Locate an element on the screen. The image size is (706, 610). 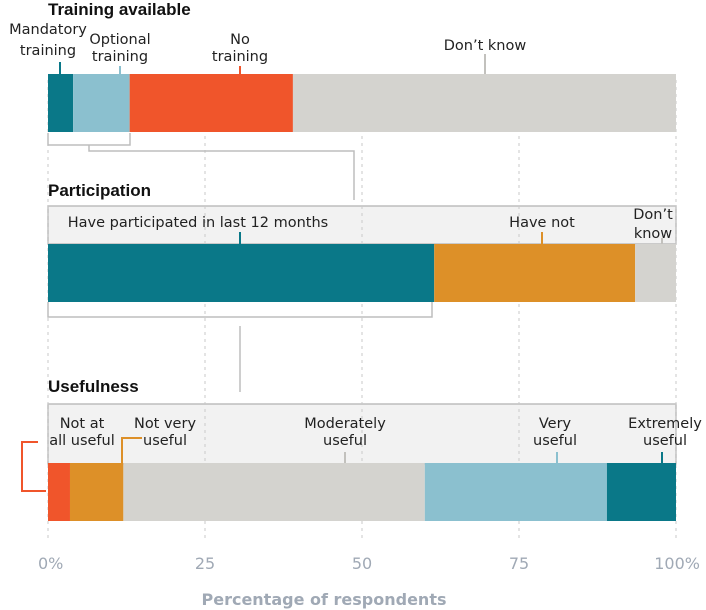
bar-usefulness-not-very-useful is located at coordinates (96, 492).